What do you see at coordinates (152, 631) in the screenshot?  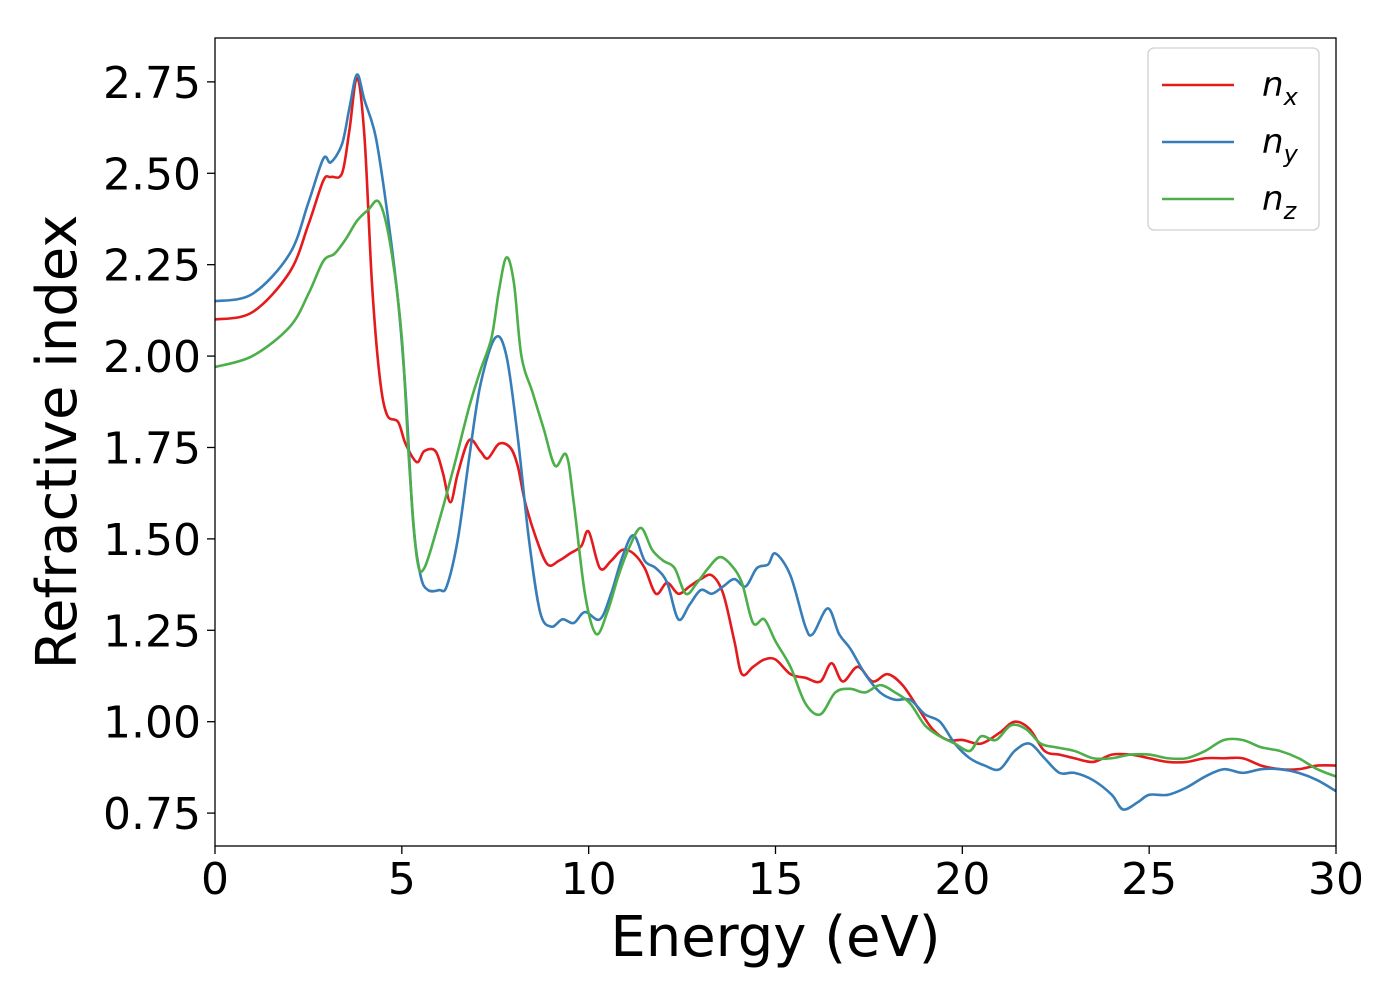 I see `y-tick-label: 1.25` at bounding box center [152, 631].